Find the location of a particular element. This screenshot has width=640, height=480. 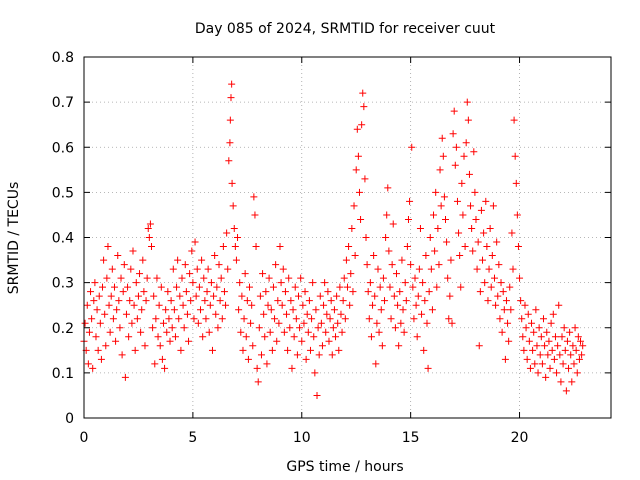

y-tick-label: 0 is located at coordinates (69, 419).